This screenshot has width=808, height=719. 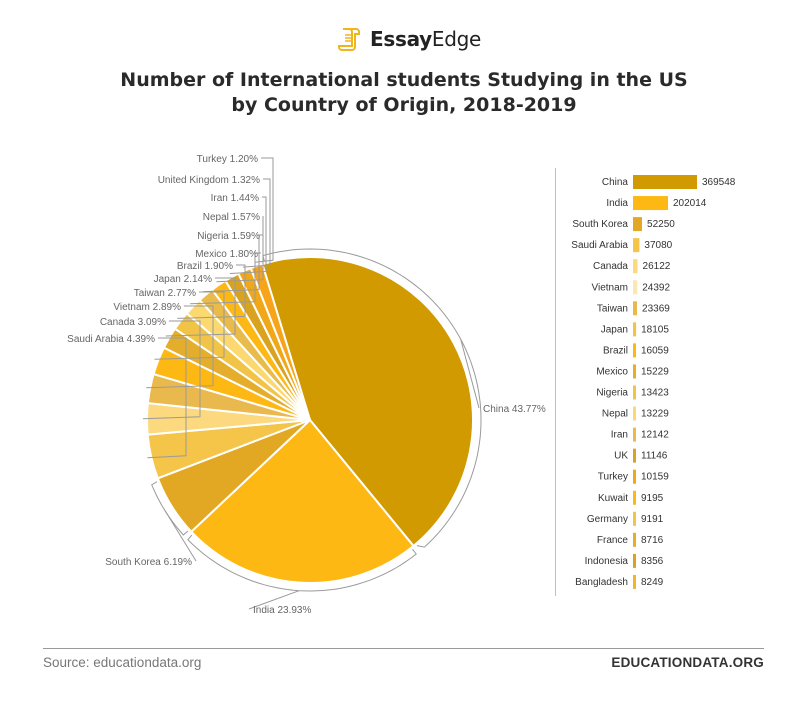 What do you see at coordinates (404, 105) in the screenshot?
I see `title-line-2: by Country of Origin, 2018-2019` at bounding box center [404, 105].